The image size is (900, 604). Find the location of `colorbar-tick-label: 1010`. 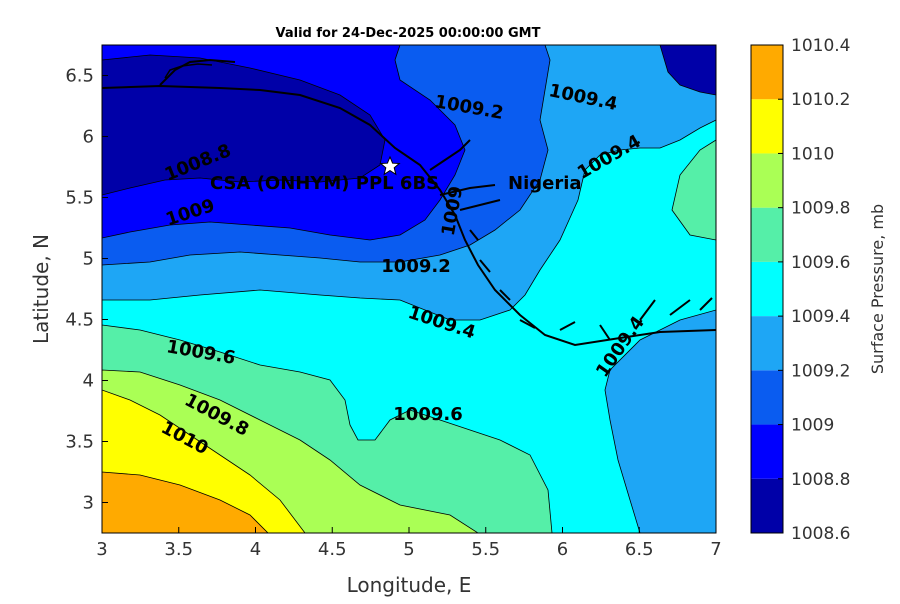

colorbar-tick-label: 1010 is located at coordinates (812, 154).